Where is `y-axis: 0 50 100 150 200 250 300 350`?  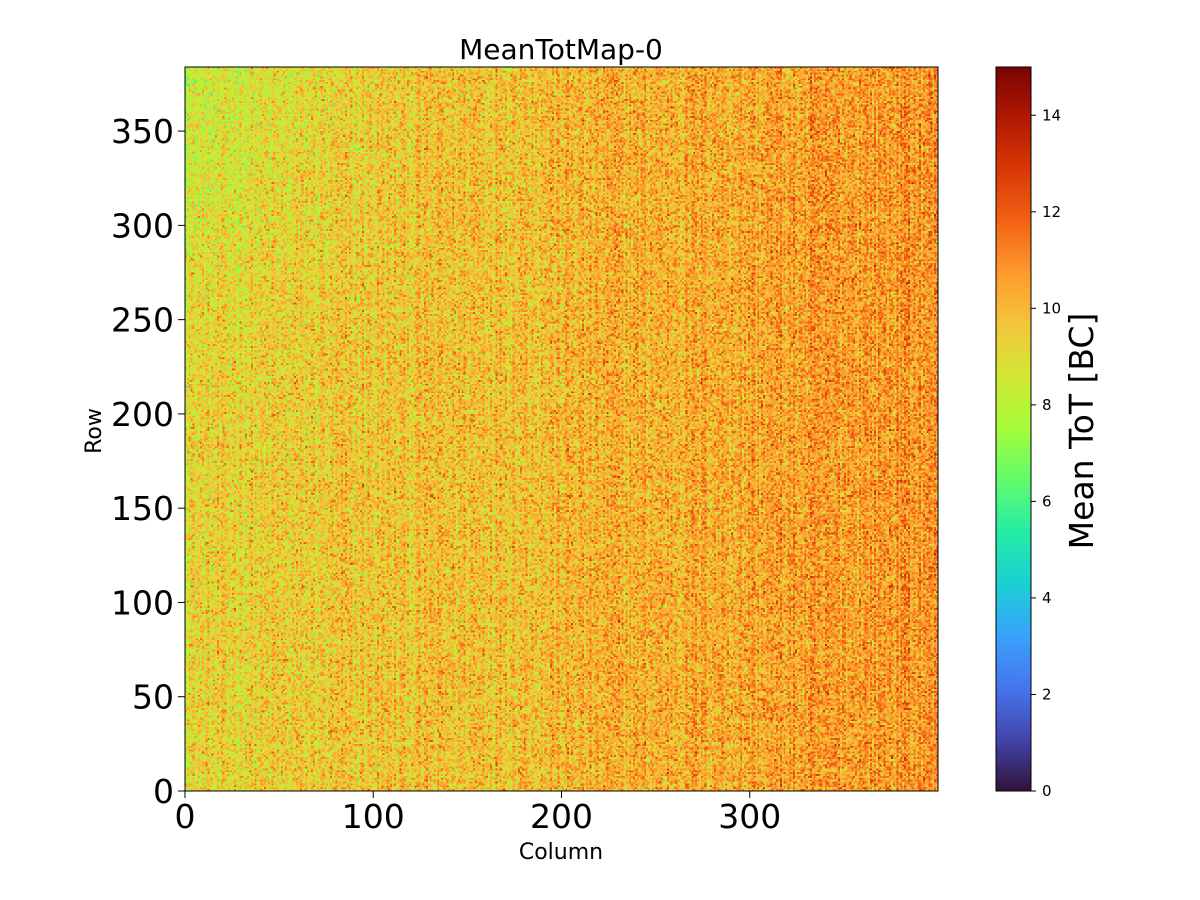 y-axis: 0 50 100 150 200 250 300 350 is located at coordinates (148, 461).